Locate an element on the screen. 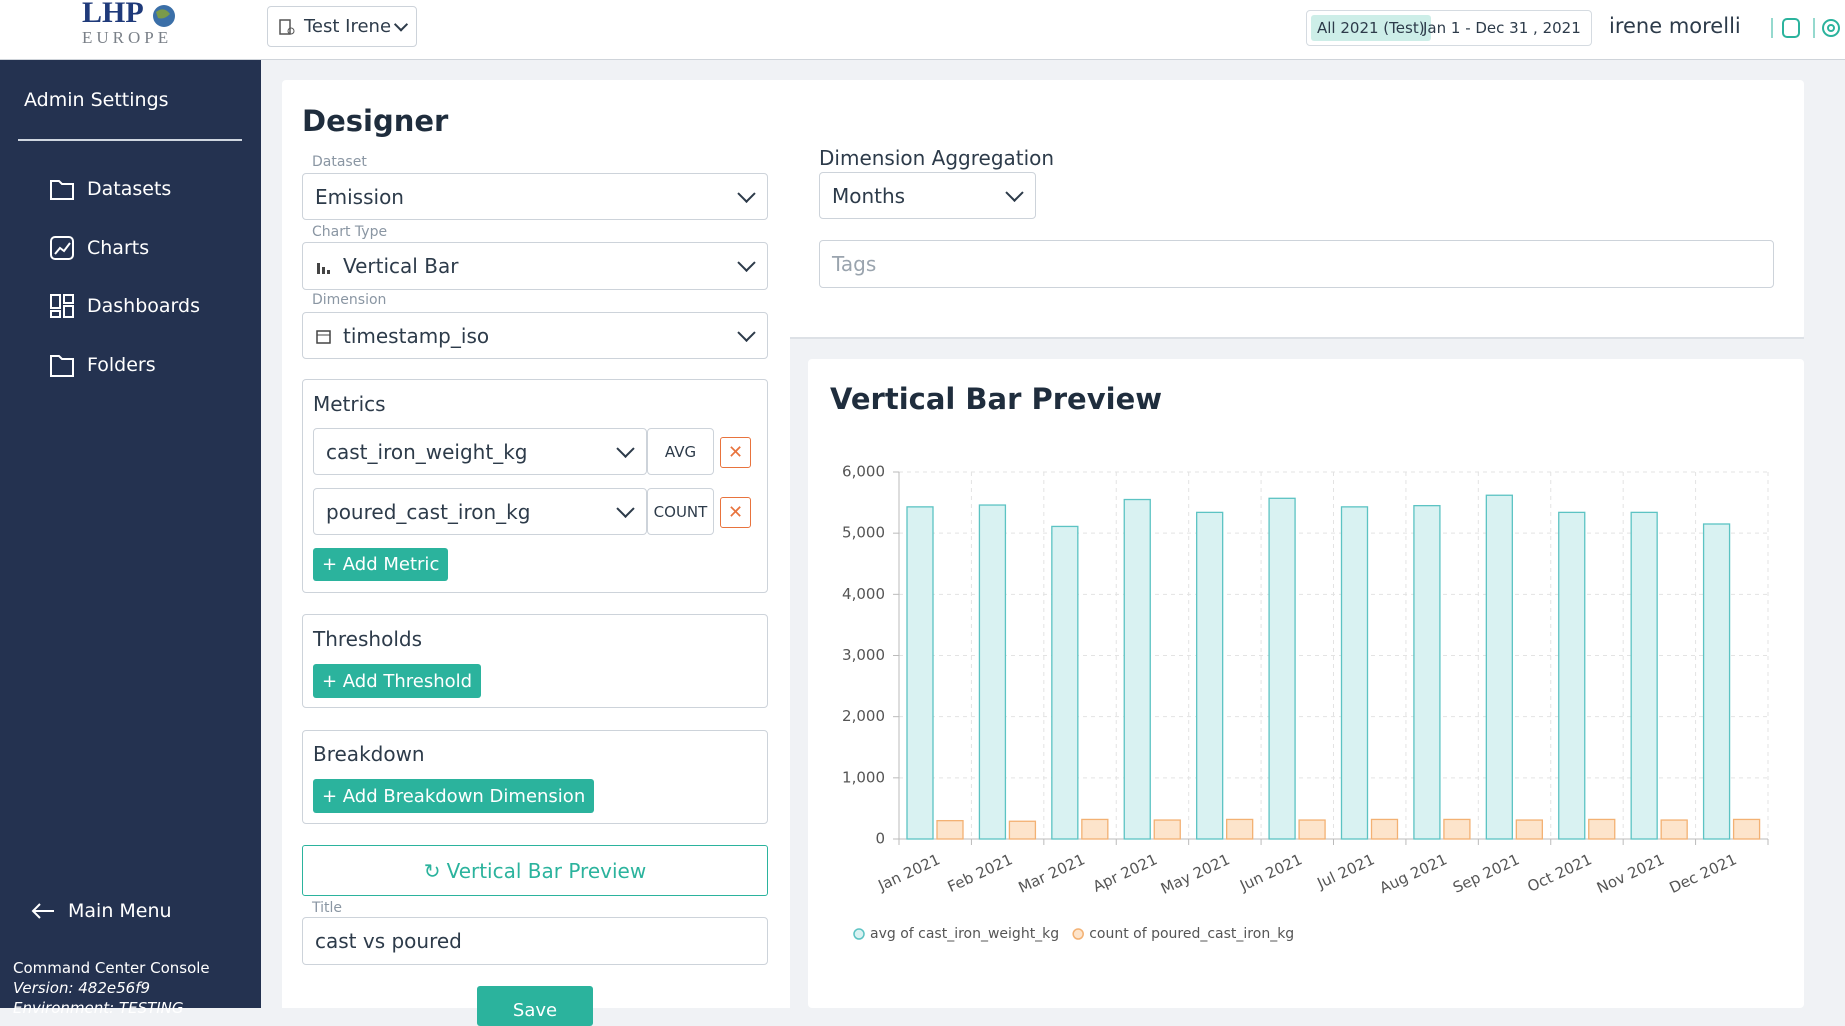 This screenshot has width=1845, height=1026. add-breakdown: + Add Breakdown Dimension is located at coordinates (454, 796).